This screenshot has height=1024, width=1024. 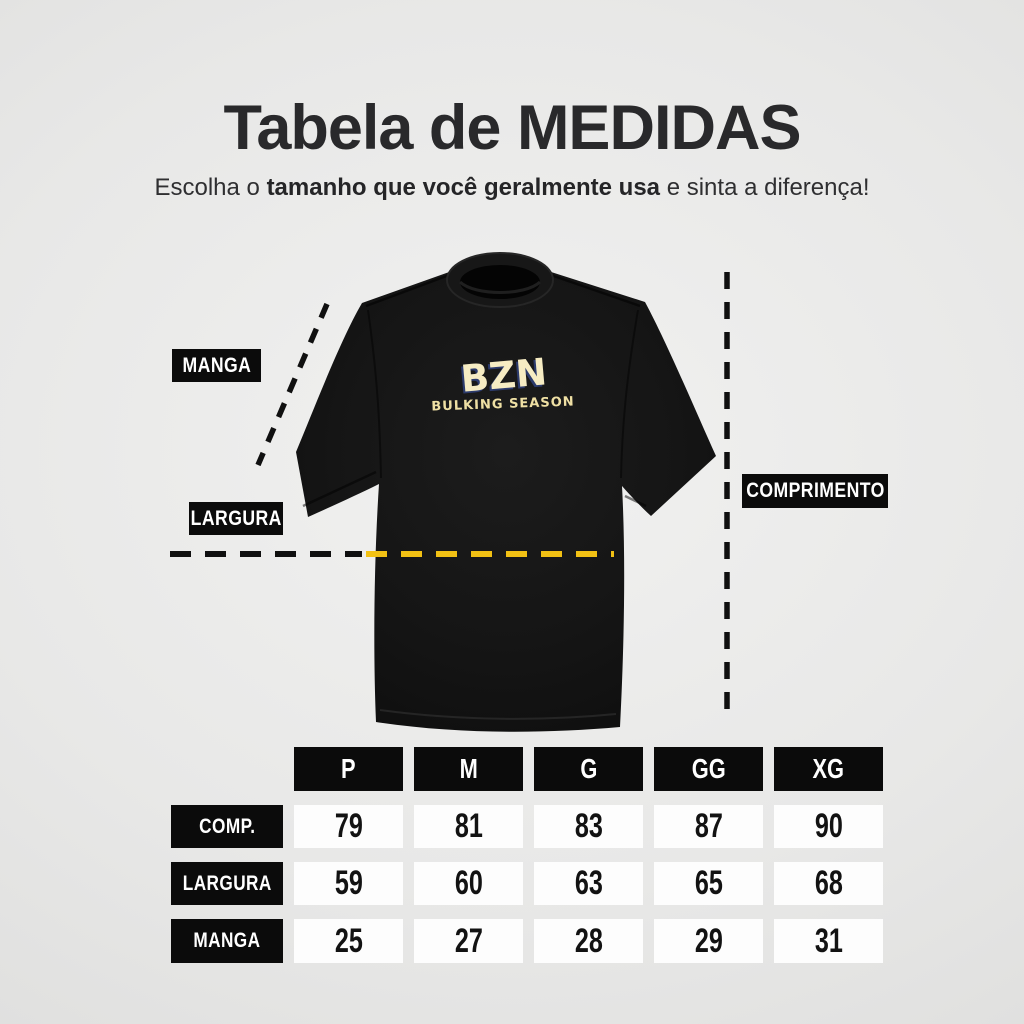 What do you see at coordinates (348, 826) in the screenshot?
I see `comp-p-value: 79` at bounding box center [348, 826].